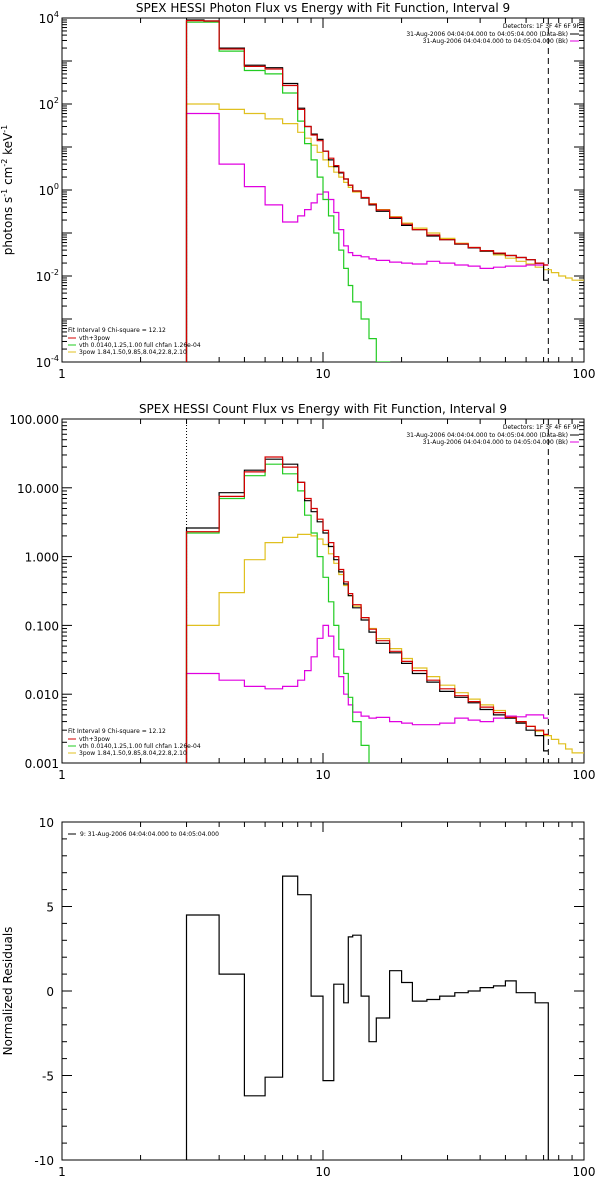  Describe the element at coordinates (50, 908) in the screenshot. I see `y-tick-label: 5` at that location.